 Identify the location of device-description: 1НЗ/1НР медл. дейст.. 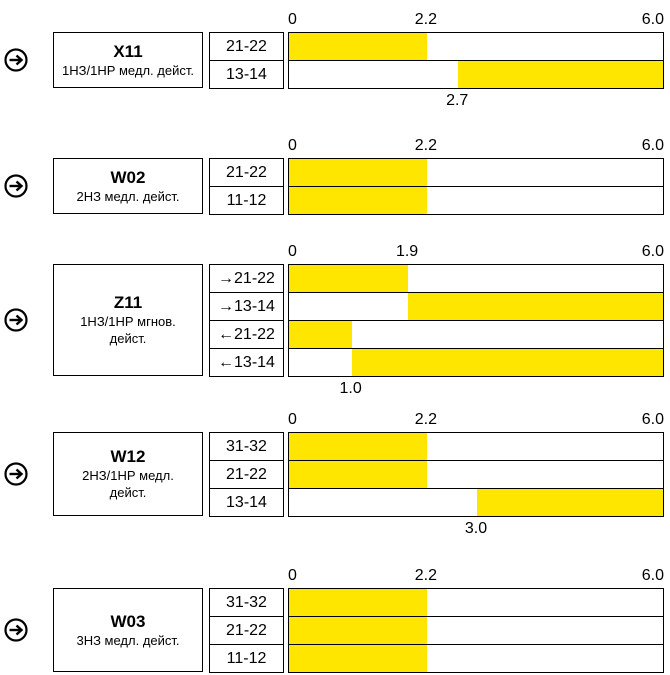
(128, 70).